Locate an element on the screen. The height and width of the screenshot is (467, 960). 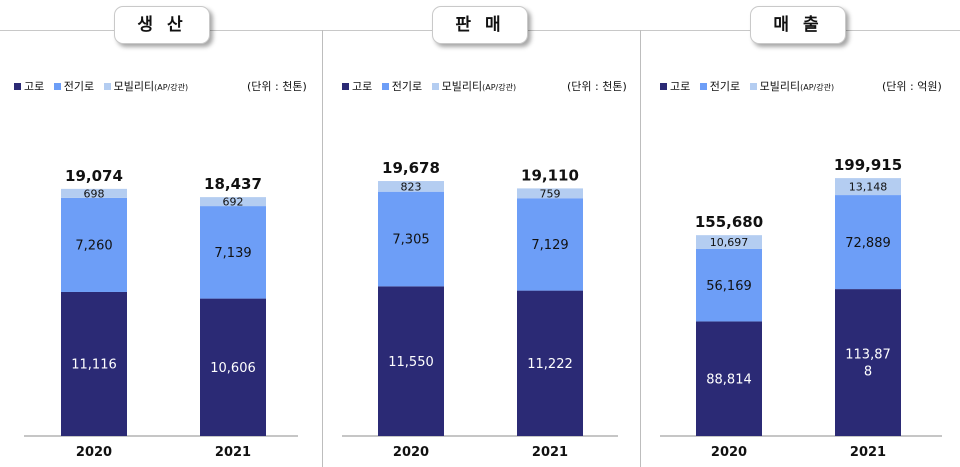
data-label-electric: 56,169 is located at coordinates (729, 286).